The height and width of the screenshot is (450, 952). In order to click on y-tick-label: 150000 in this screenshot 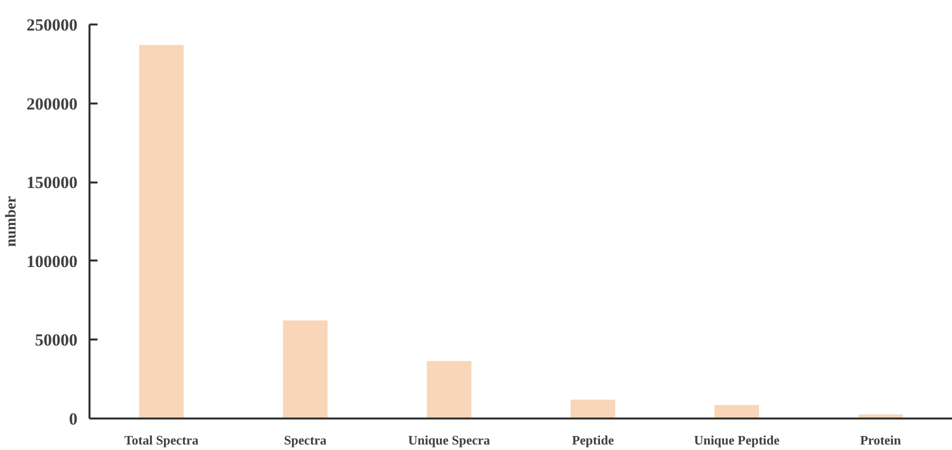, I will do `click(52, 182)`.